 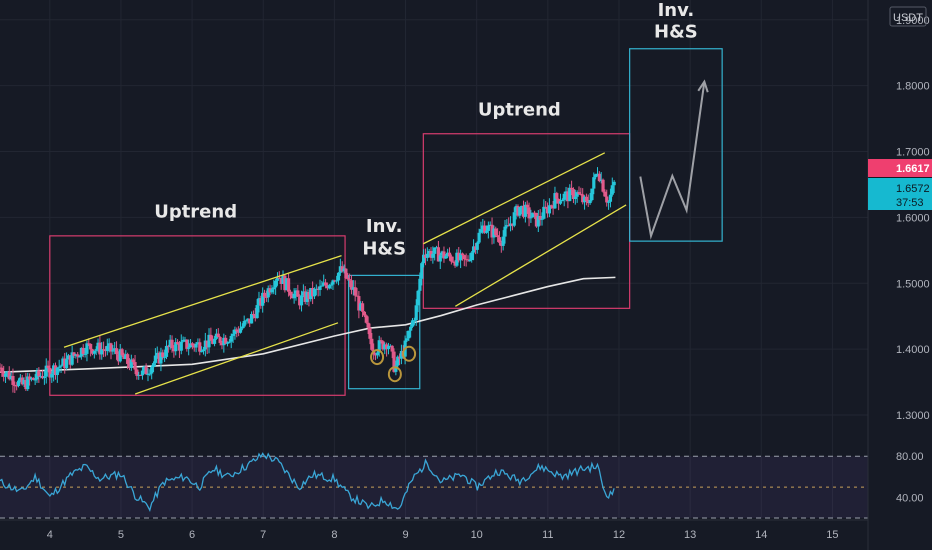 I want to click on projection-arrowhead, so click(x=703, y=86).